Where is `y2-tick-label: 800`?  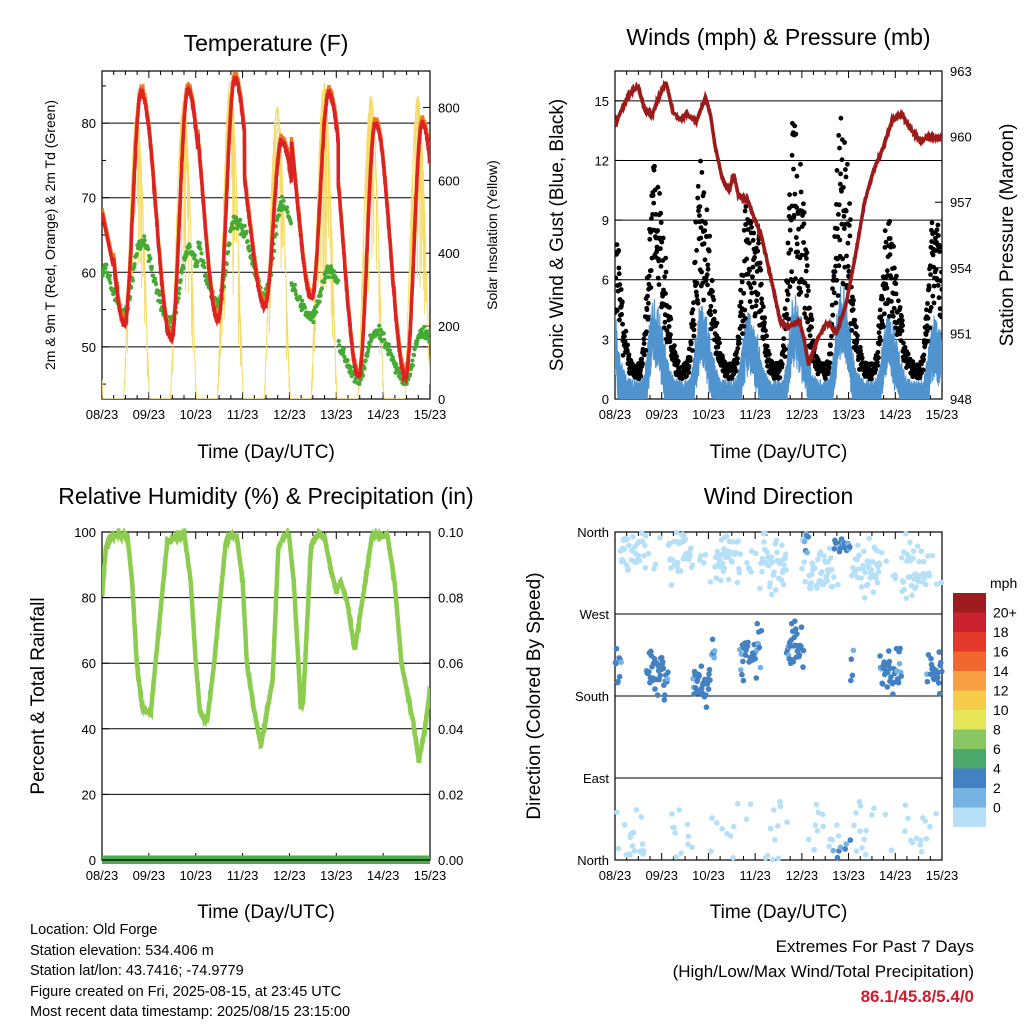 y2-tick-label: 800 is located at coordinates (449, 107).